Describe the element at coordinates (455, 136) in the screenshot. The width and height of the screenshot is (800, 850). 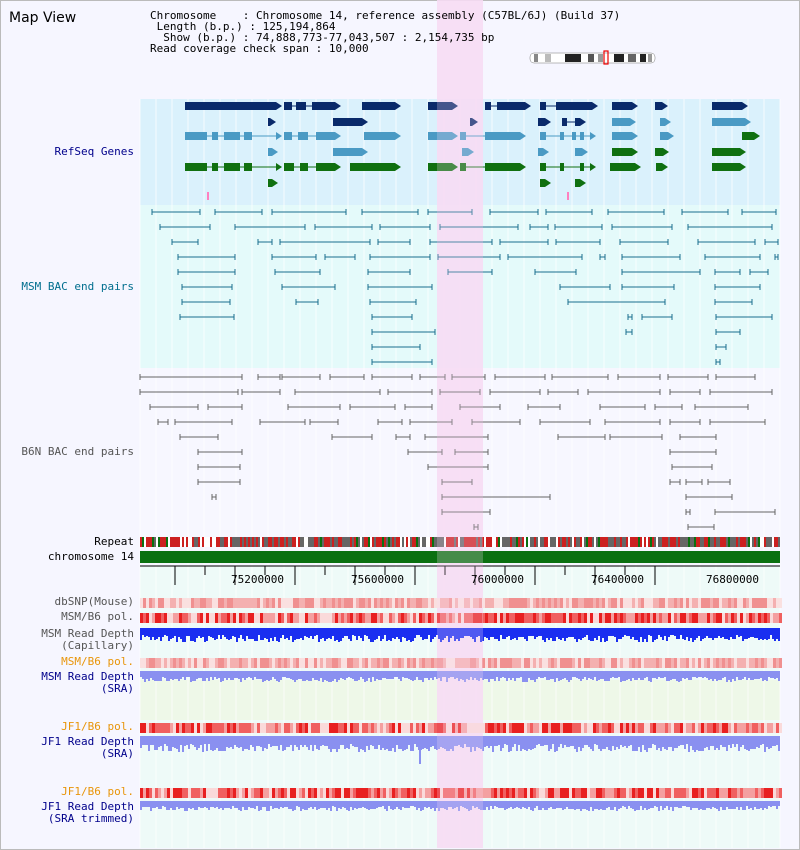
I see `gene-arrow` at that location.